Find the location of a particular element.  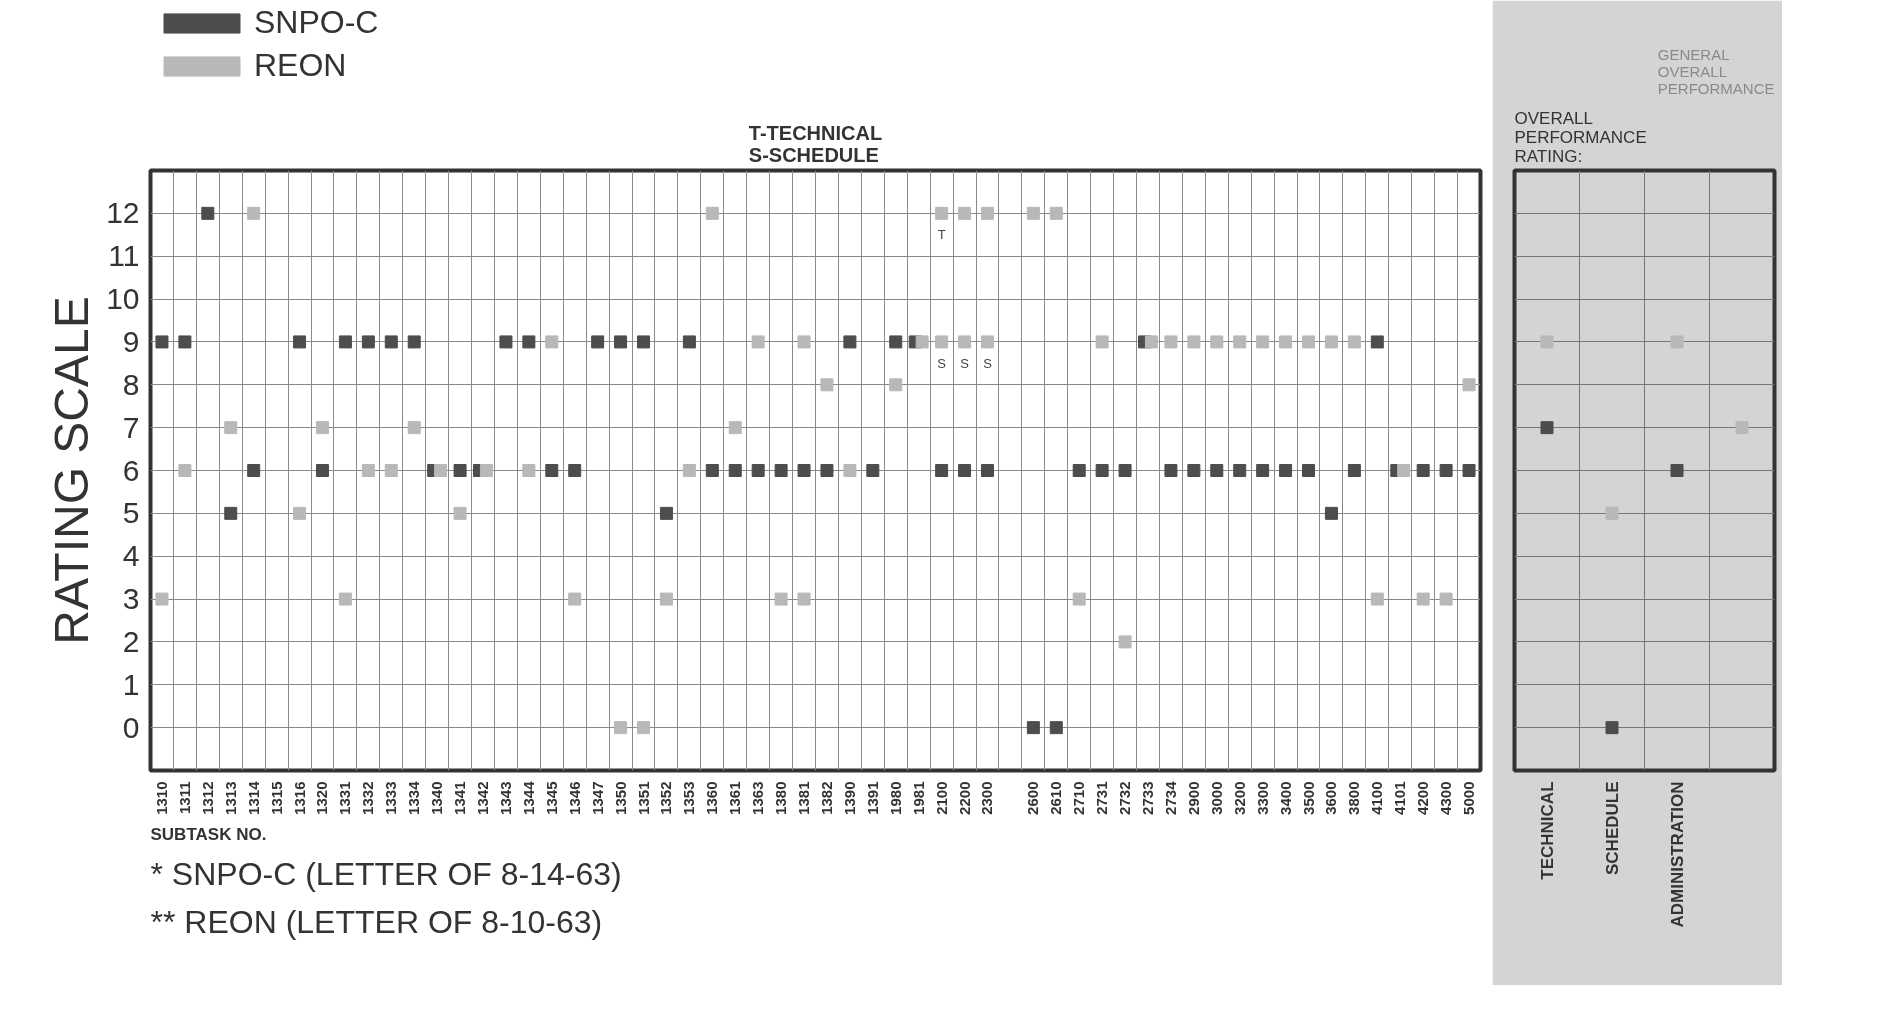

x-tick-label: 1316 is located at coordinates (299, 798).